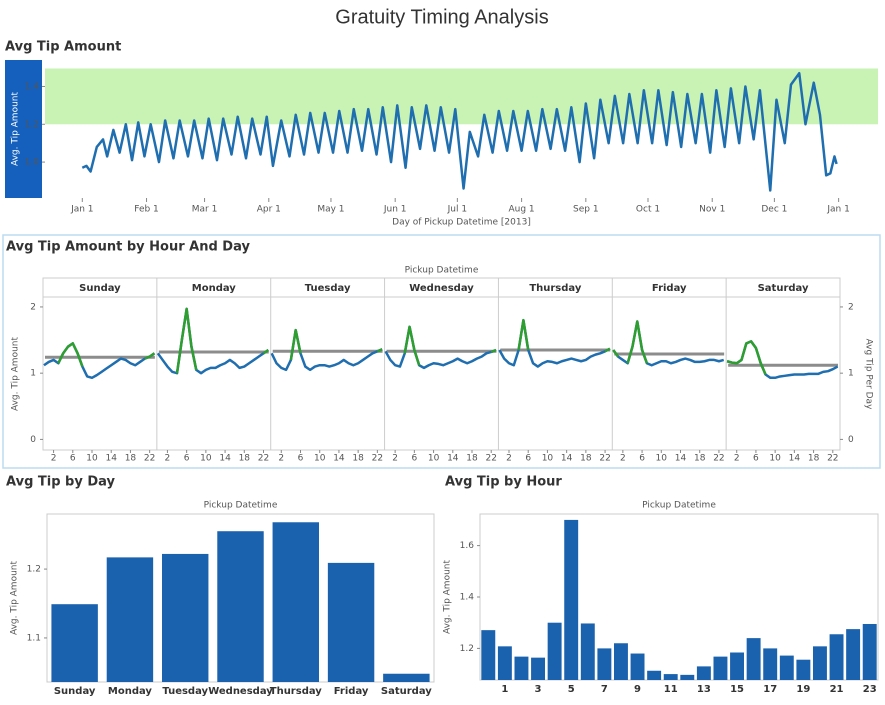 This screenshot has width=885, height=705. What do you see at coordinates (637, 689) in the screenshot?
I see `x-tick-label: 9` at bounding box center [637, 689].